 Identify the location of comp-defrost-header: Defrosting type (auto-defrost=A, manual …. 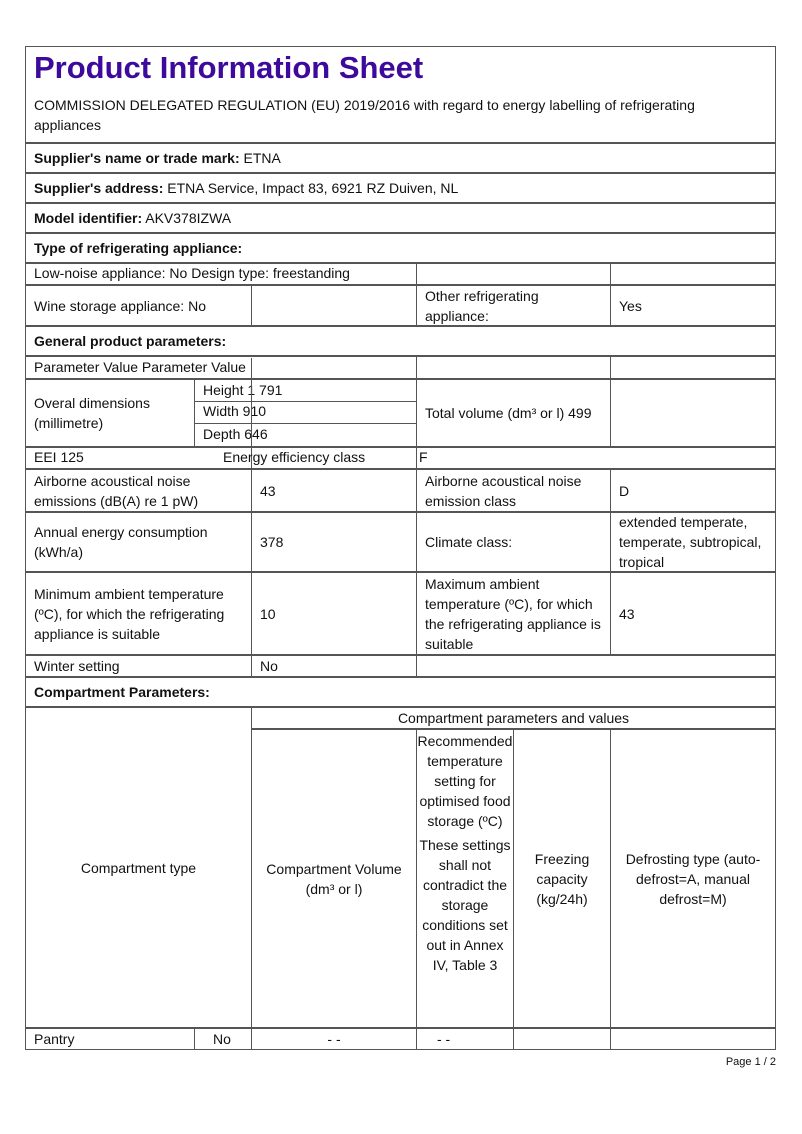
(693, 878).